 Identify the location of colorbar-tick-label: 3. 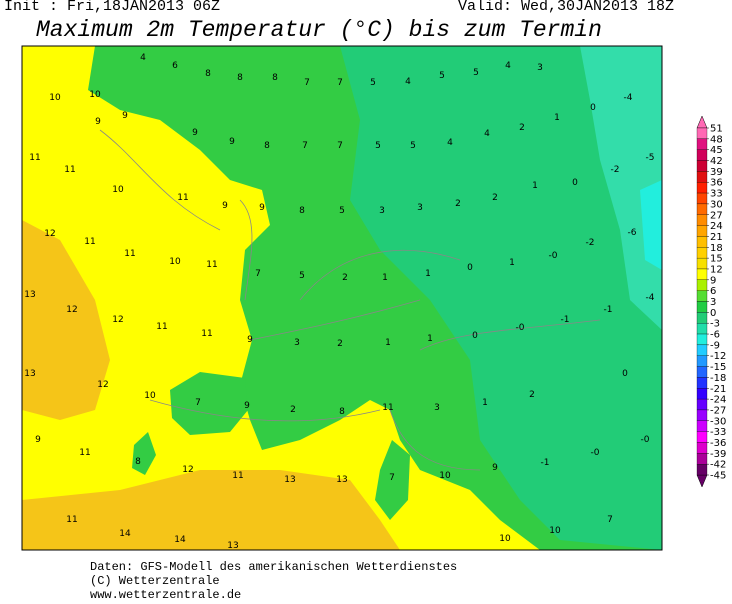
(713, 302).